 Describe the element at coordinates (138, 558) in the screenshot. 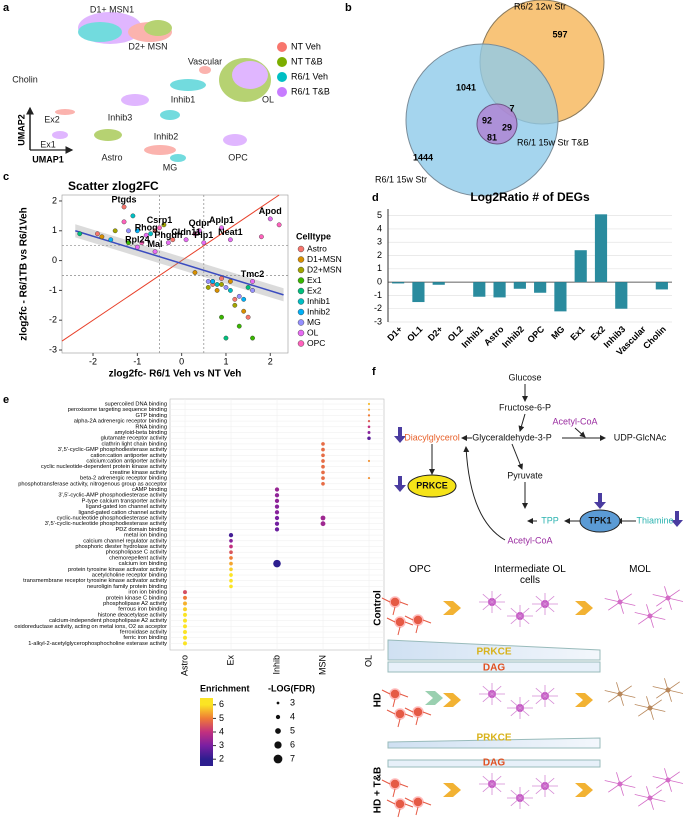

I see `term-label: chemorepellent activity` at that location.